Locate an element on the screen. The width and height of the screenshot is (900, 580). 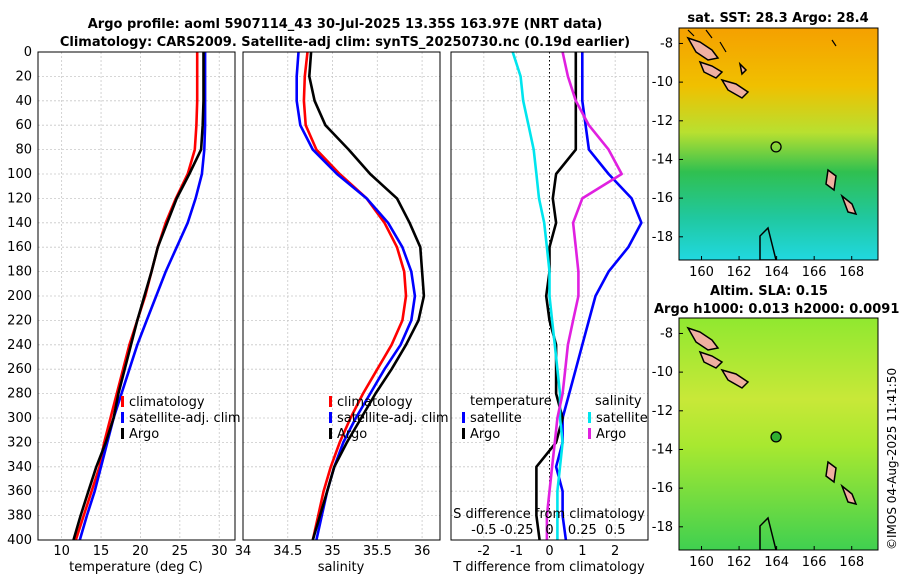
depth-tick-label: 200 is located at coordinates (19, 296).